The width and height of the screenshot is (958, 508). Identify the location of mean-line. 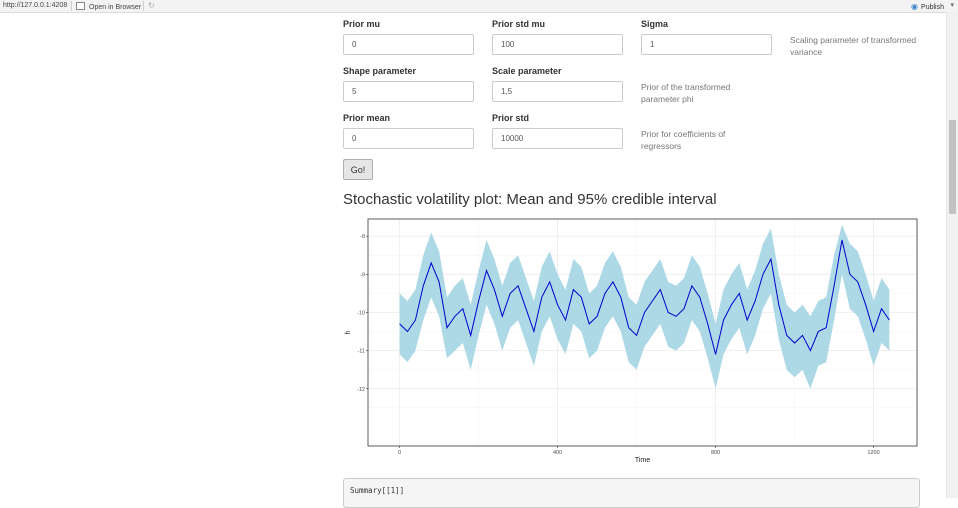
(644, 297).